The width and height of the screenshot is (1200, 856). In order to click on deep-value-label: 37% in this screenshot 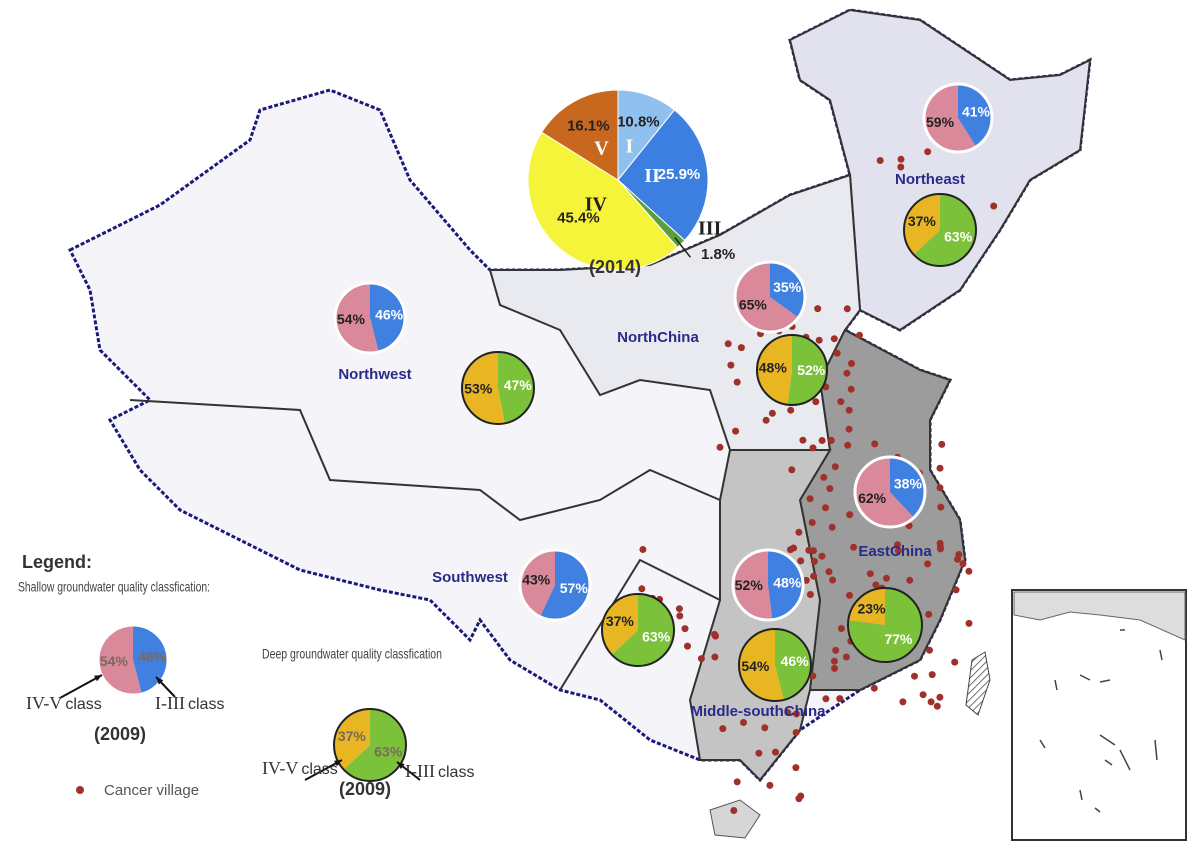, I will do `click(352, 736)`.